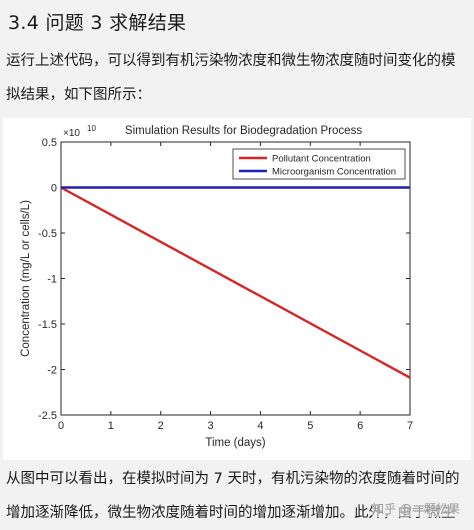 This screenshot has height=530, width=474. I want to click on x-axis-label: Time (days), so click(235, 443).